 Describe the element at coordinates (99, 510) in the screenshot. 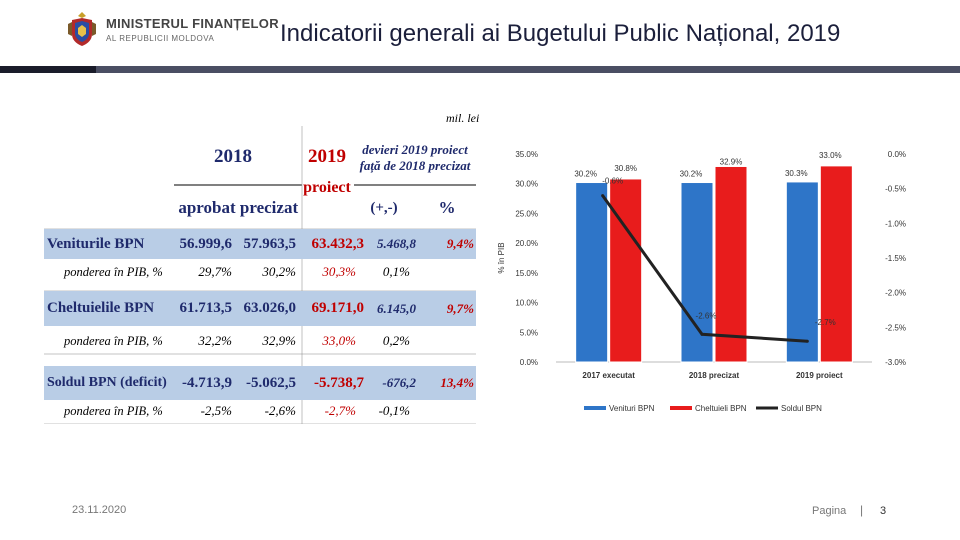

I see `footer-date: 23.11.2020` at that location.